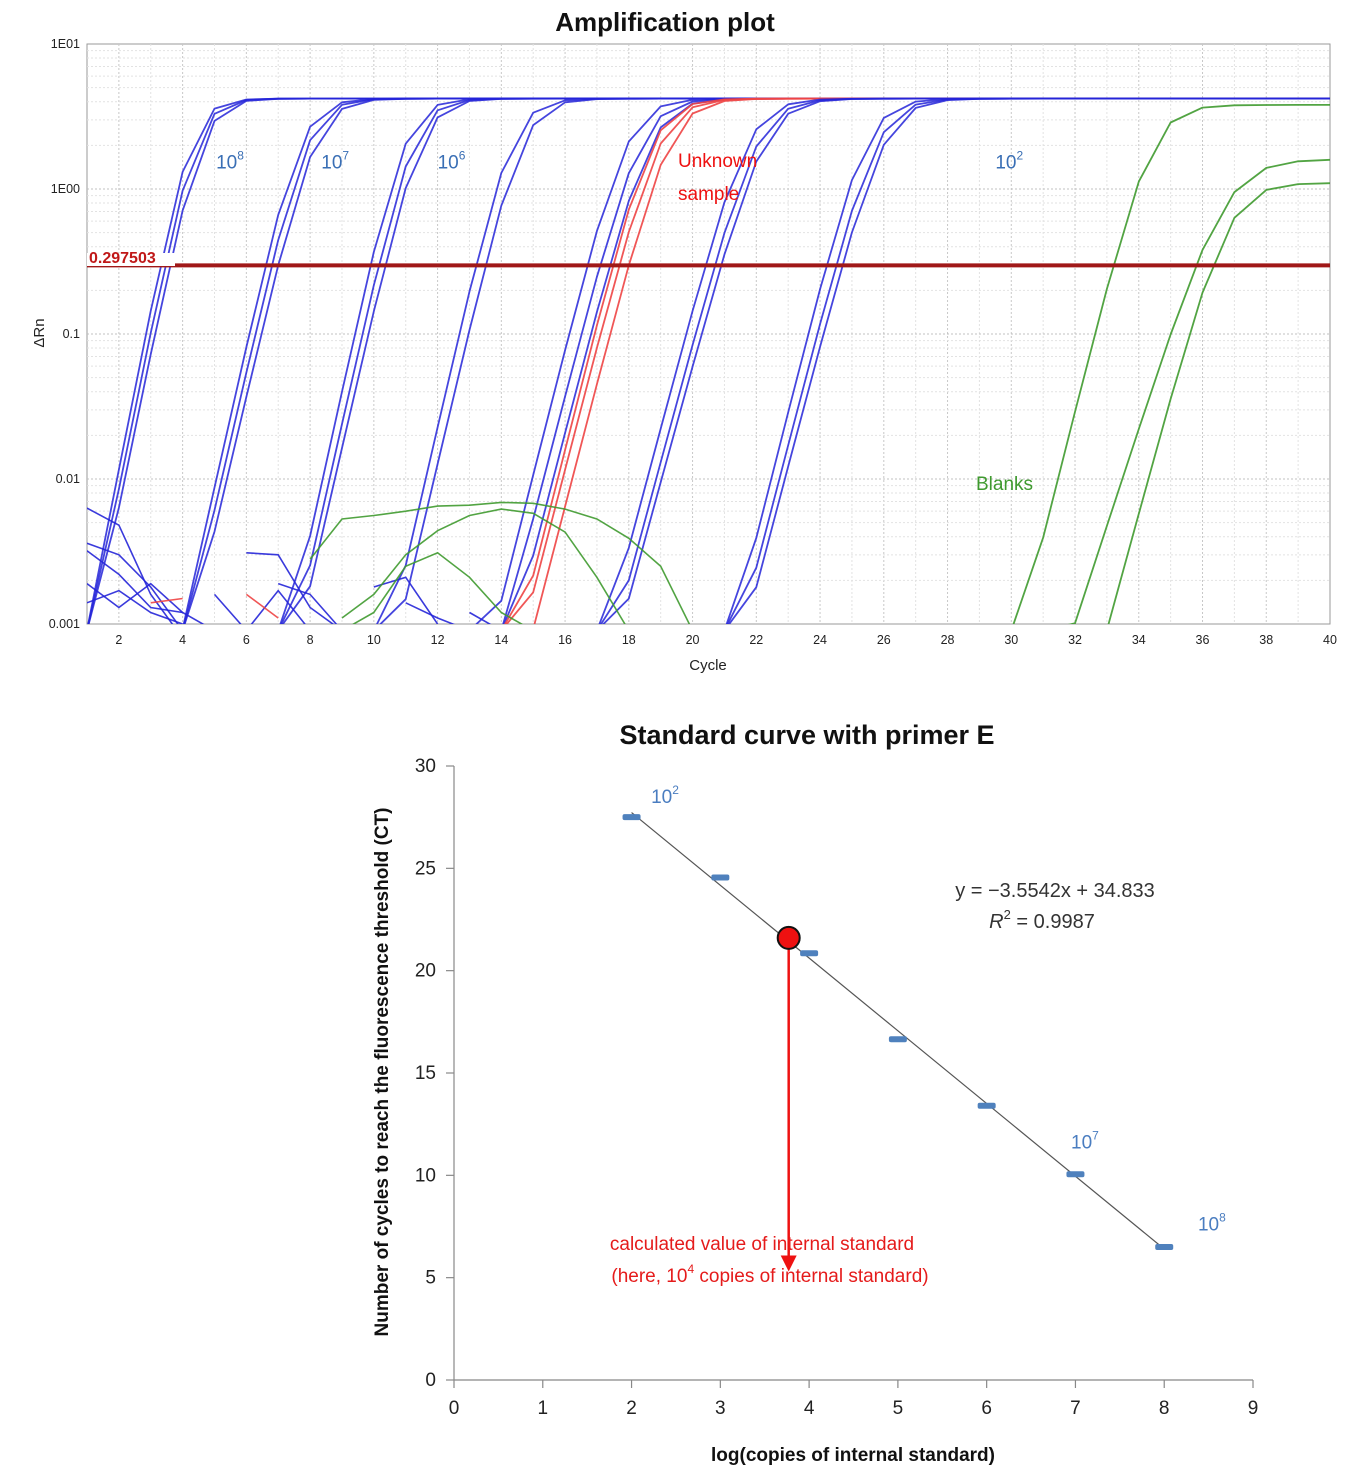 The image size is (1349, 1468). What do you see at coordinates (425, 766) in the screenshot?
I see `y-tick-label: 30` at bounding box center [425, 766].